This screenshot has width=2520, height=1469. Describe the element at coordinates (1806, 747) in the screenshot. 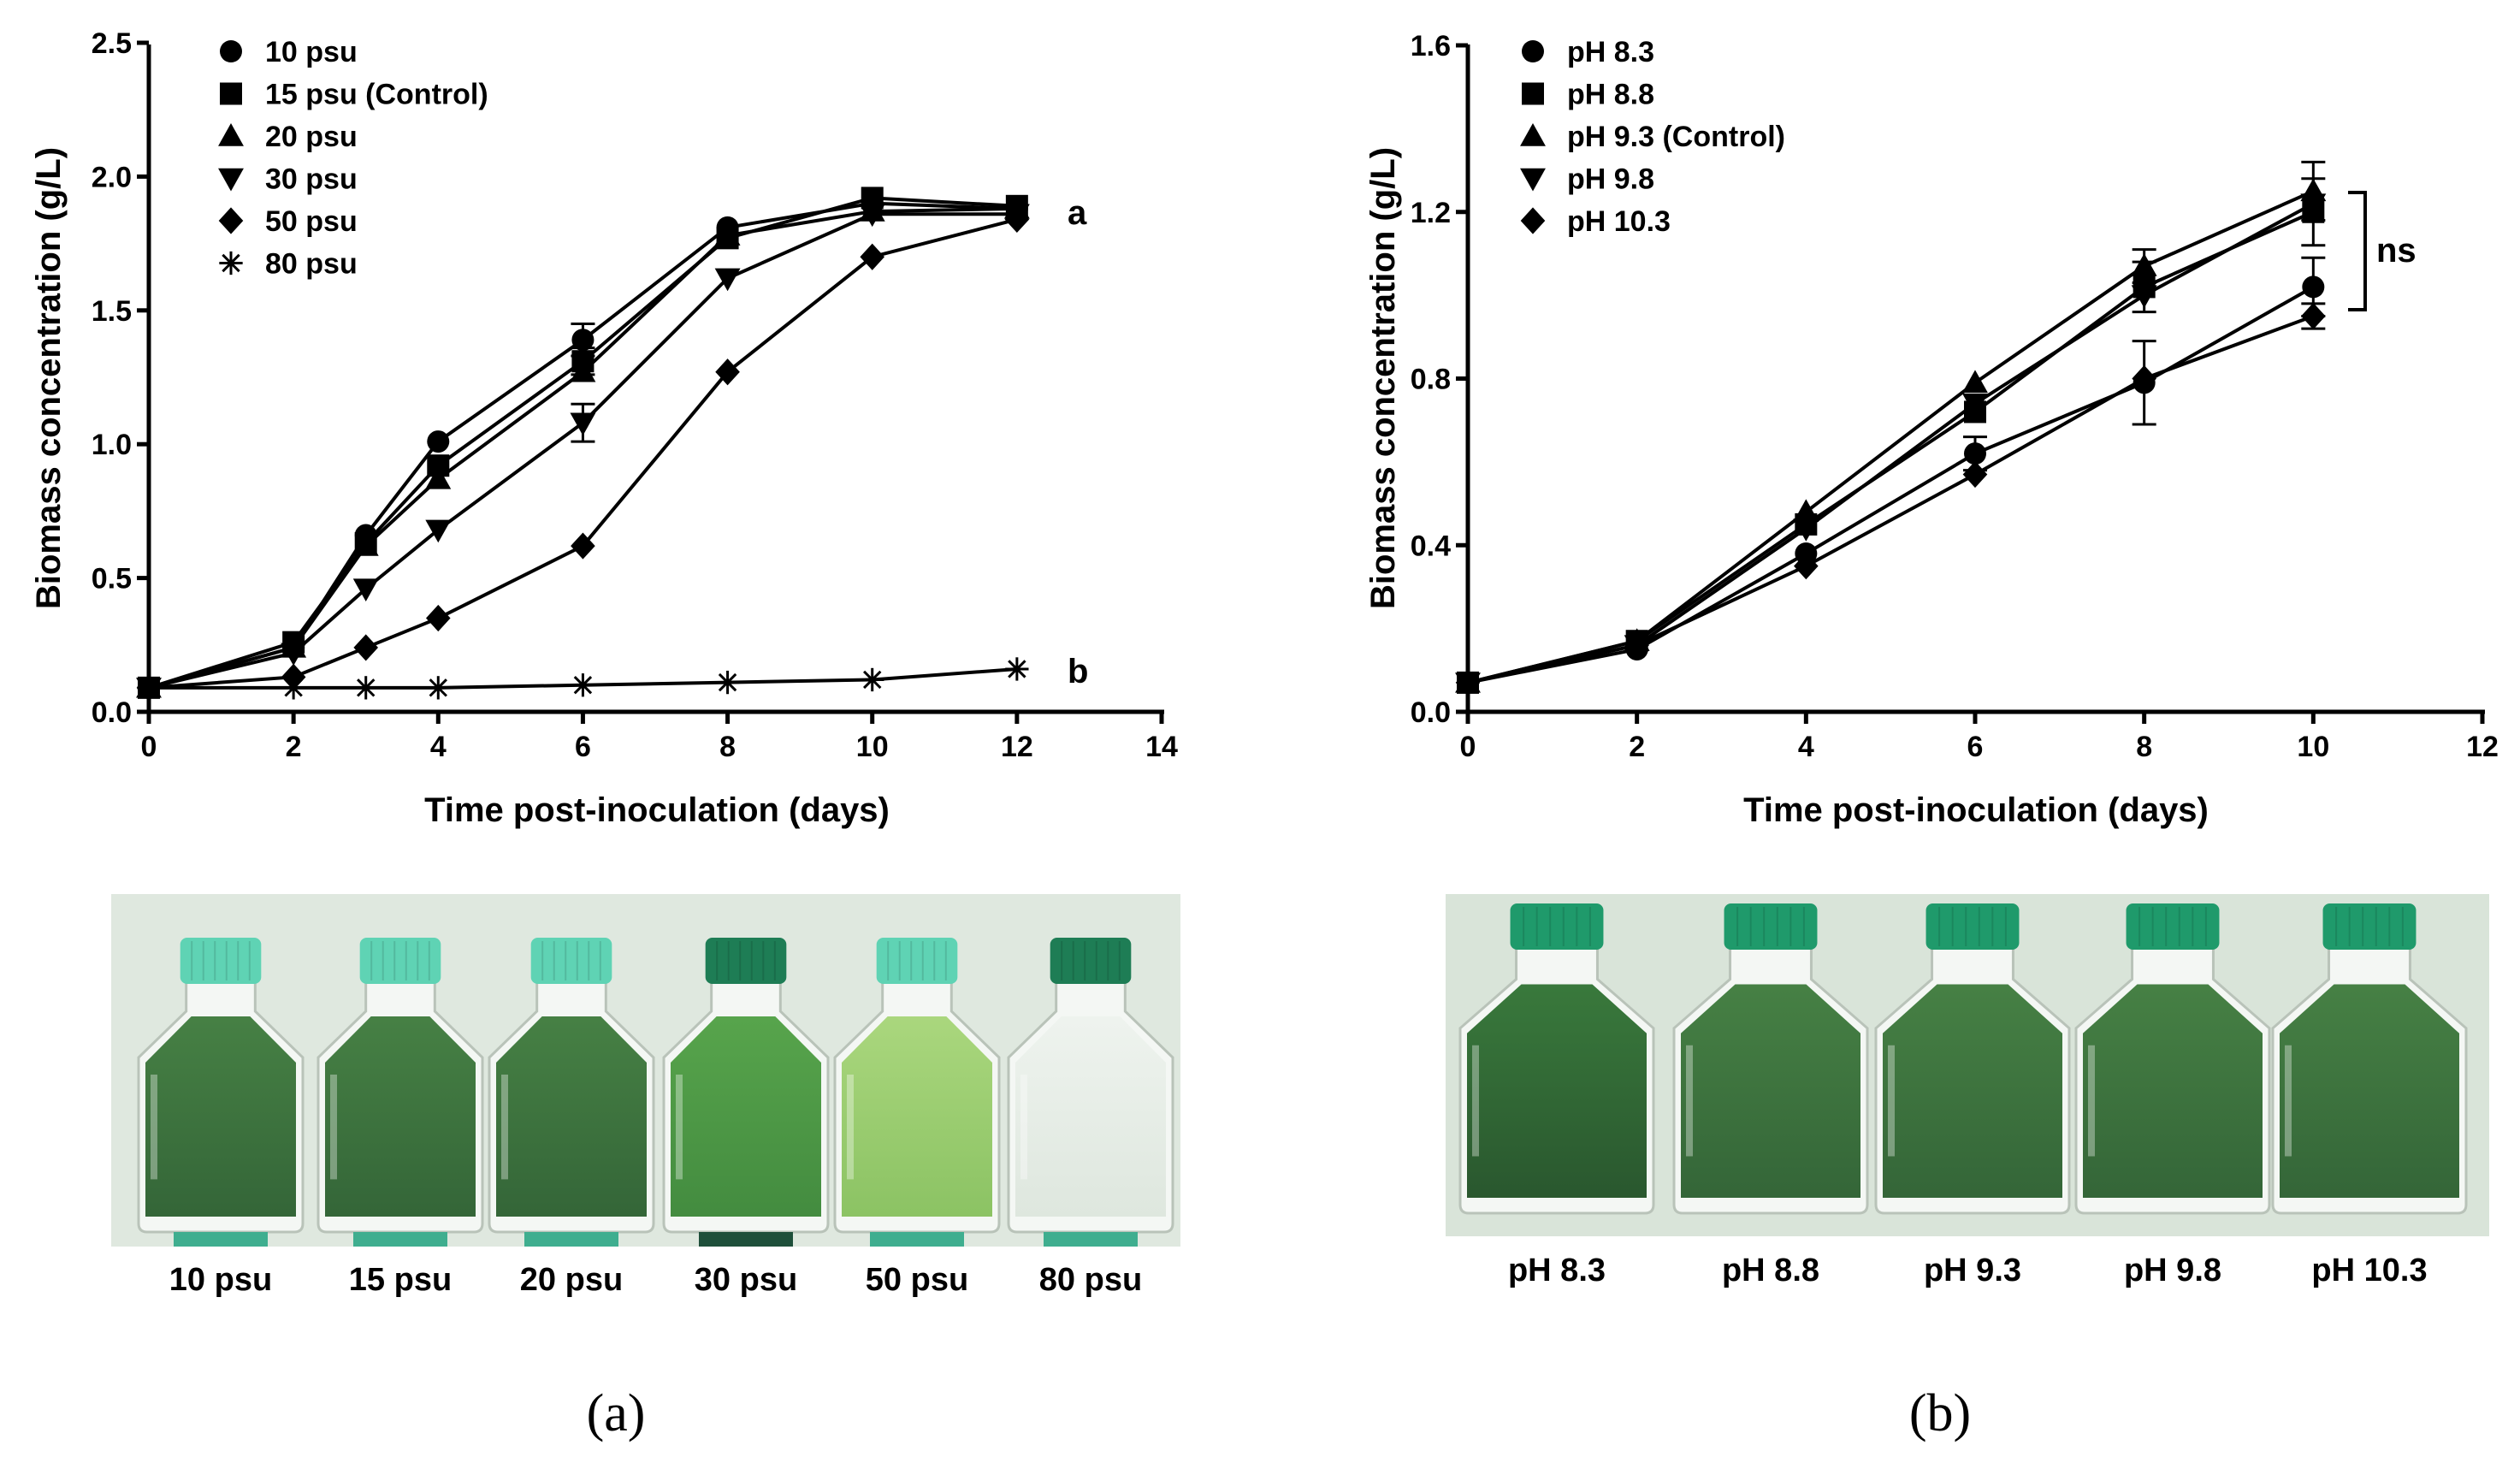

I see `chart-b-x-tick-label: 4` at that location.